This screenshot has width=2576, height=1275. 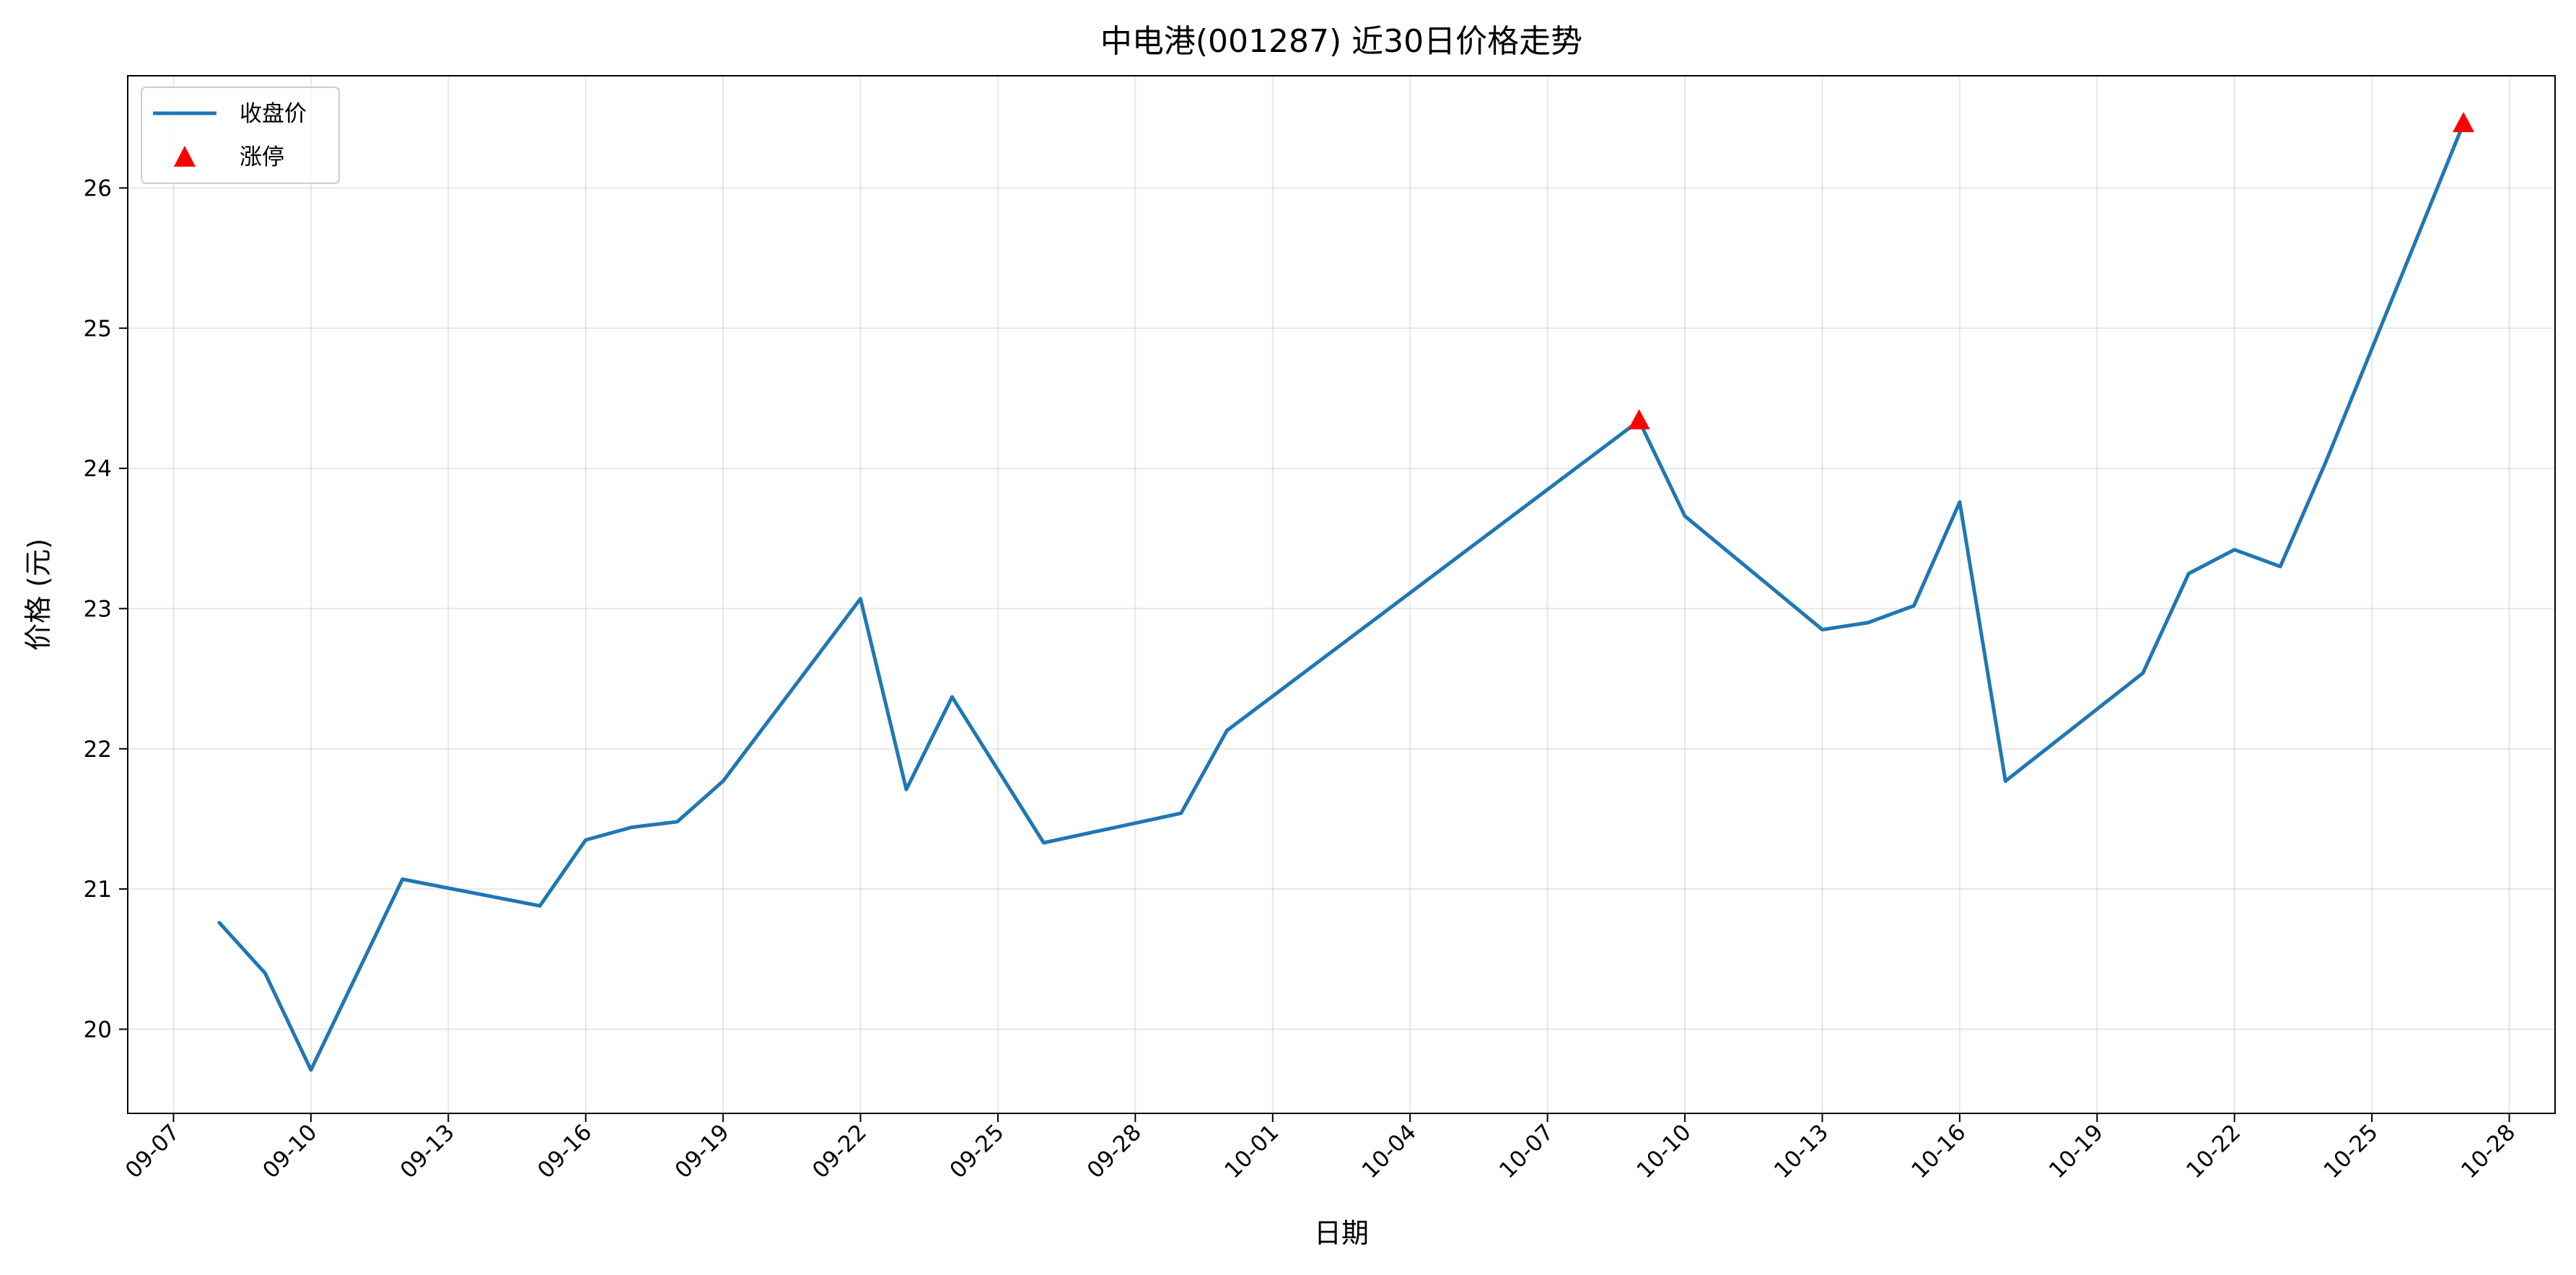 I want to click on x-tick-label: 10-10, so click(x=1664, y=1151).